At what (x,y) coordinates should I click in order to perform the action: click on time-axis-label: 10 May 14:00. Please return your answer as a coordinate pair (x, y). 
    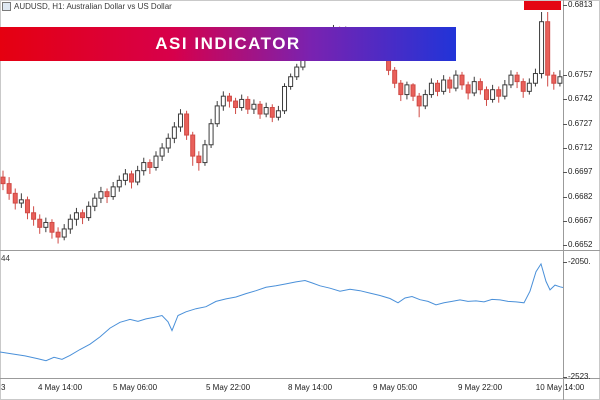
    Looking at the image, I should click on (560, 387).